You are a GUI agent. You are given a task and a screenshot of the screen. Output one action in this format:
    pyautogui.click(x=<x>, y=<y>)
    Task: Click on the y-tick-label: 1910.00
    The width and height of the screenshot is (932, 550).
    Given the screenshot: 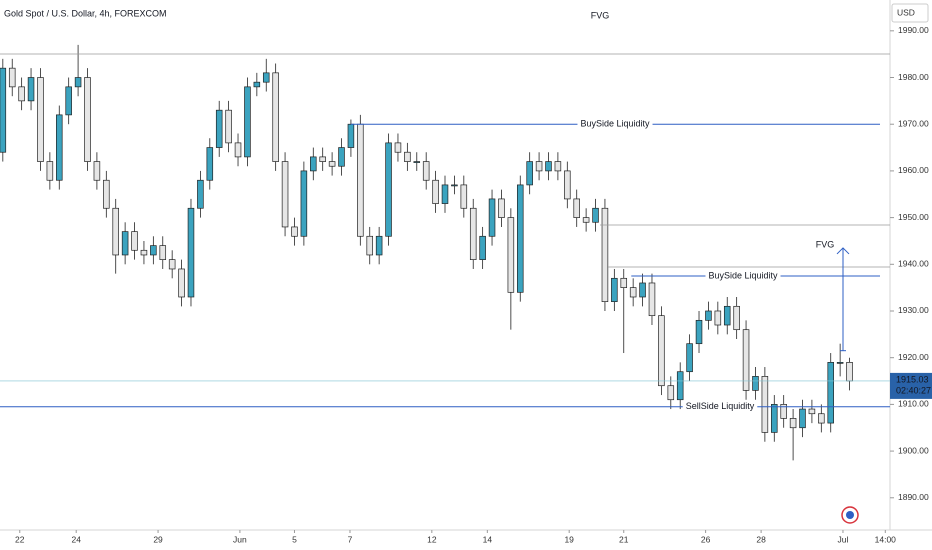 What is the action you would take?
    pyautogui.click(x=913, y=404)
    